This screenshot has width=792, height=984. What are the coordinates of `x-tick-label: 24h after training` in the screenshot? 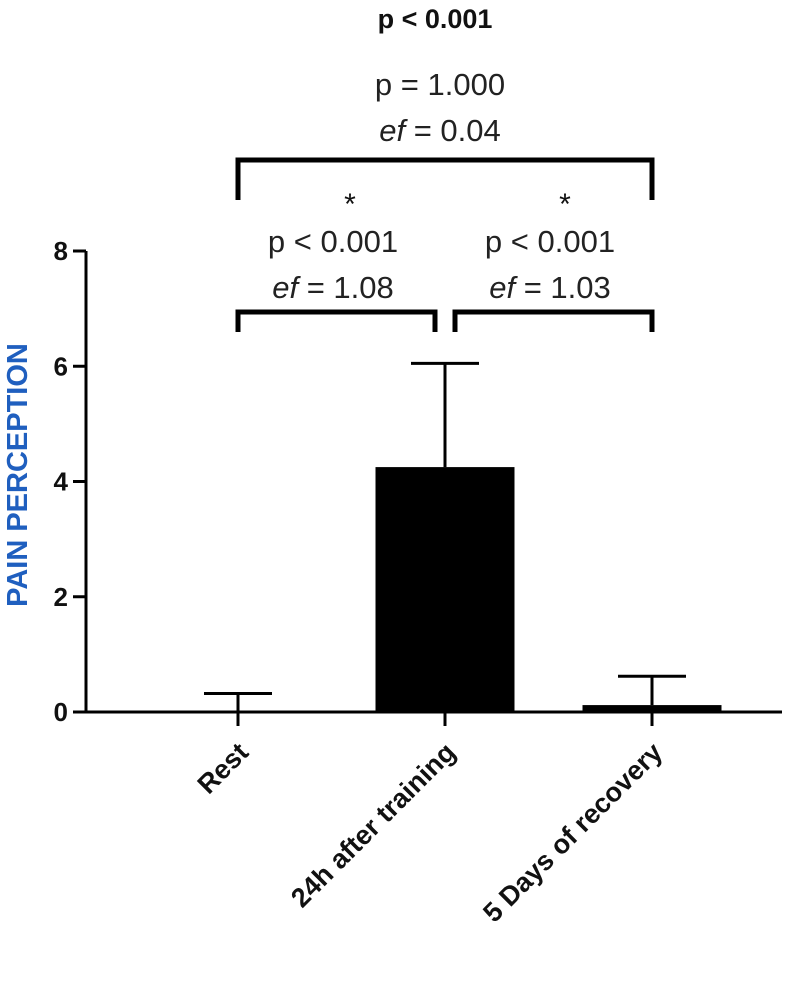 It's located at (373, 825).